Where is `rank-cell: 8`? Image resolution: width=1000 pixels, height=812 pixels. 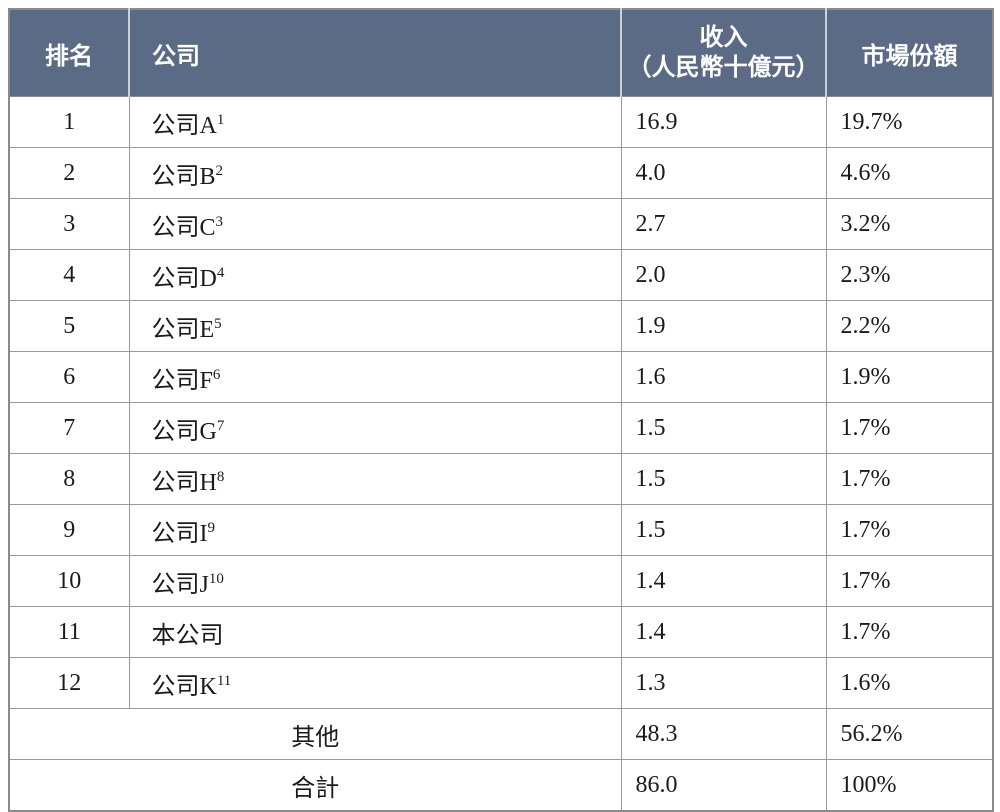 rank-cell: 8 is located at coordinates (69, 479).